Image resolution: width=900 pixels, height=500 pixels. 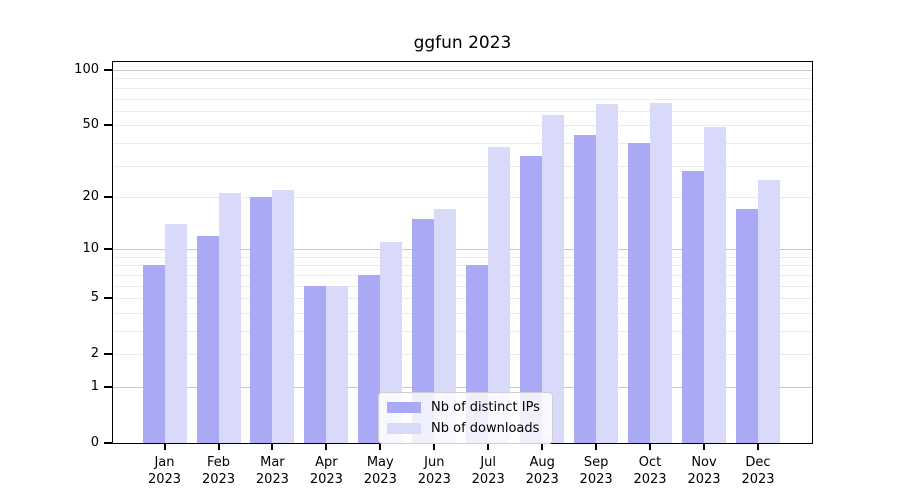 What do you see at coordinates (326, 471) in the screenshot?
I see `x-tick-label-apr: Apr 2023` at bounding box center [326, 471].